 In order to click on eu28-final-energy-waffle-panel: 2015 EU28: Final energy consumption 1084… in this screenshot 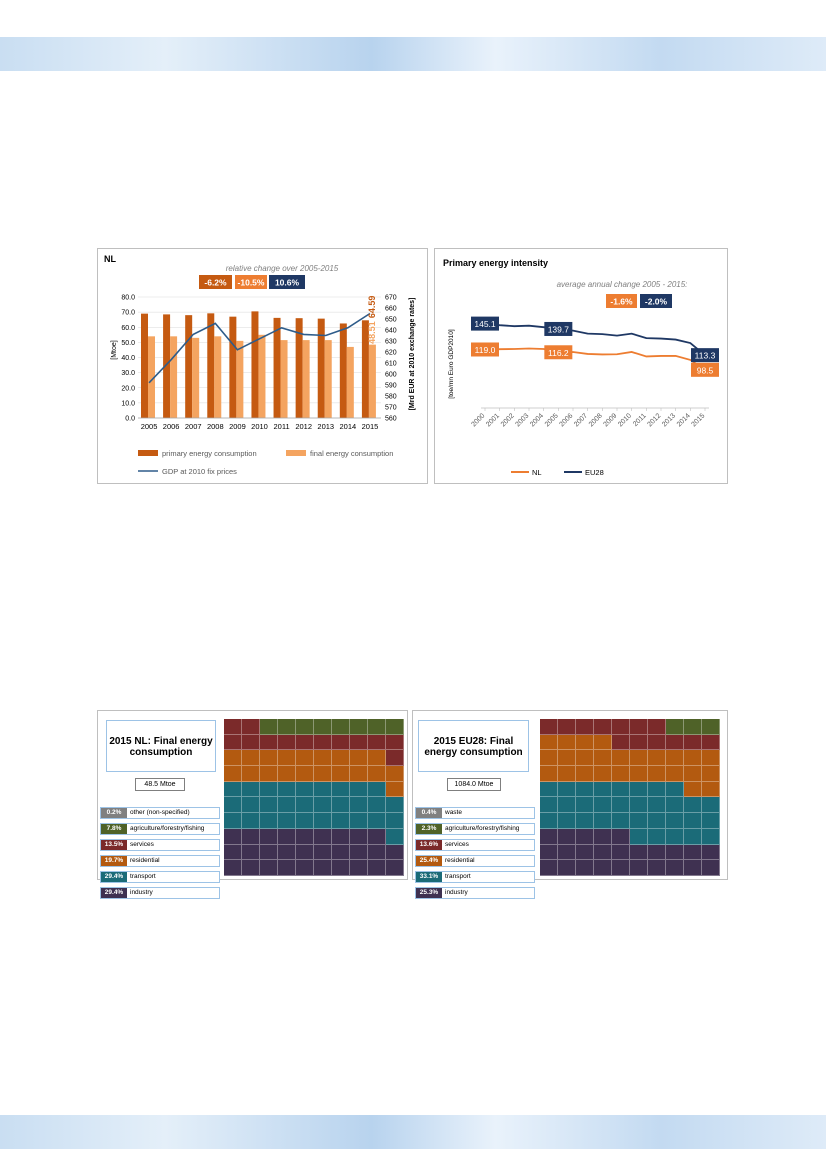, I will do `click(570, 804)`.